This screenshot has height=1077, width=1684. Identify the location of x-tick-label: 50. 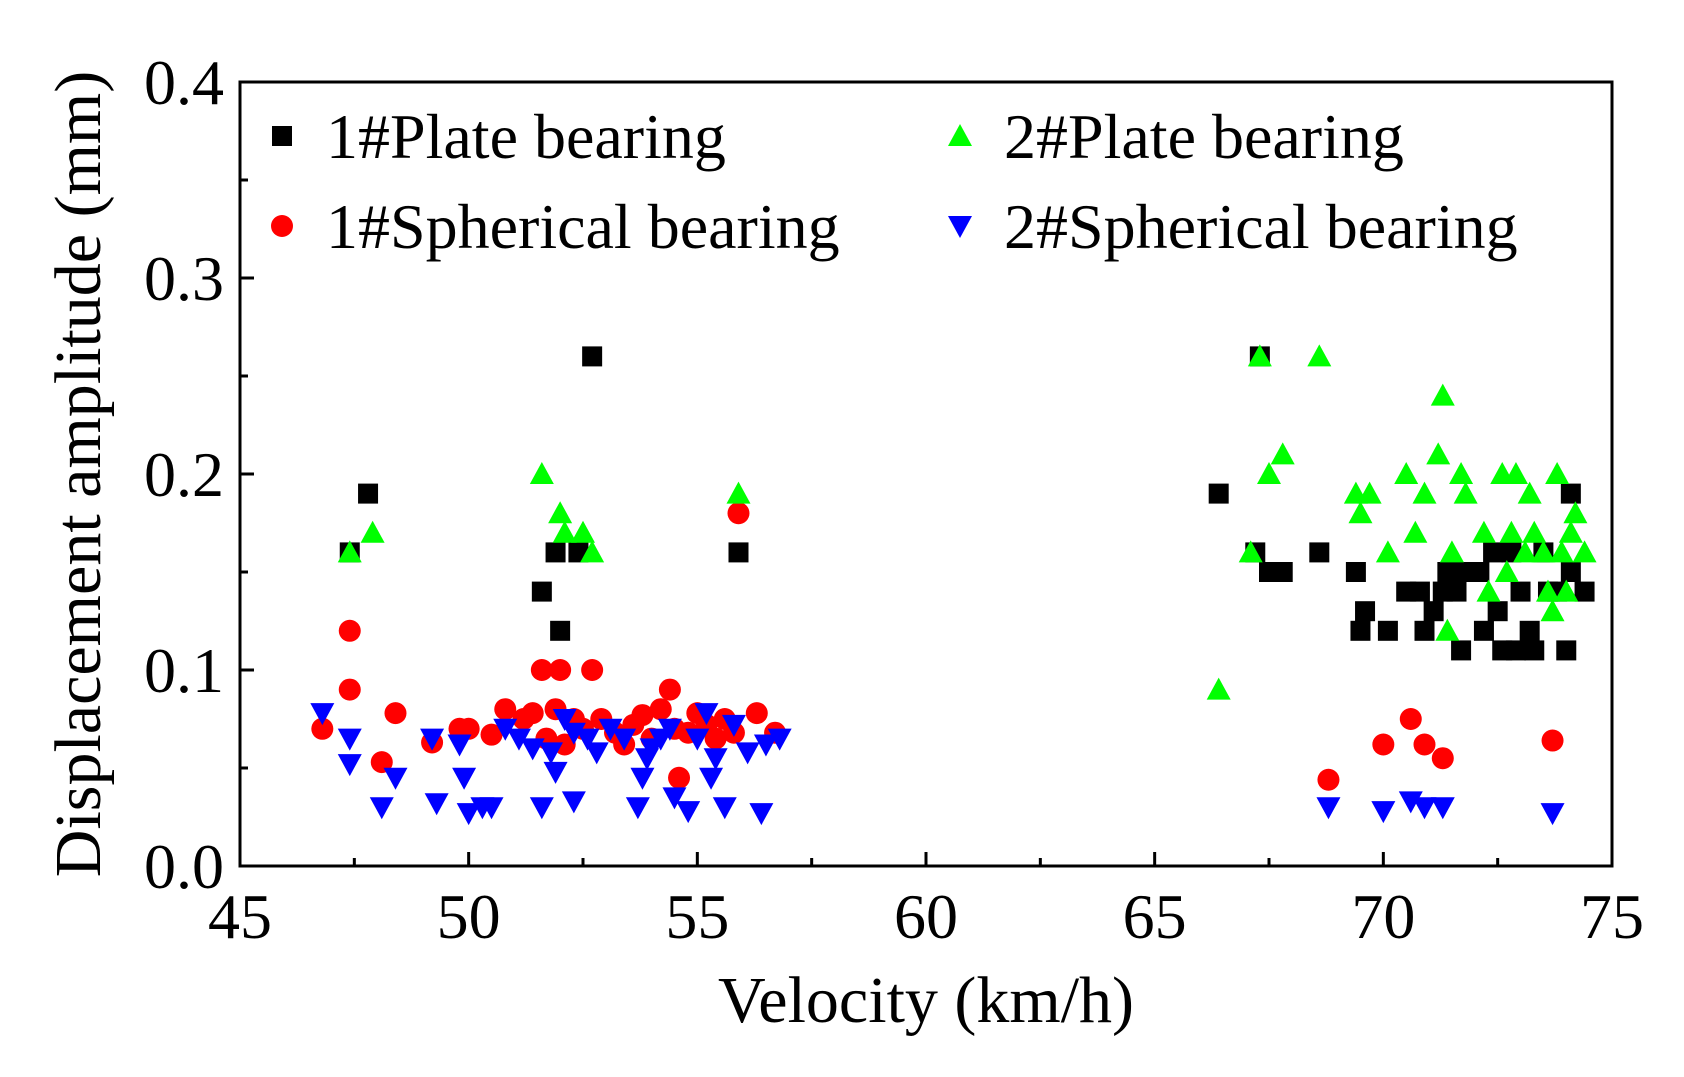
(469, 916).